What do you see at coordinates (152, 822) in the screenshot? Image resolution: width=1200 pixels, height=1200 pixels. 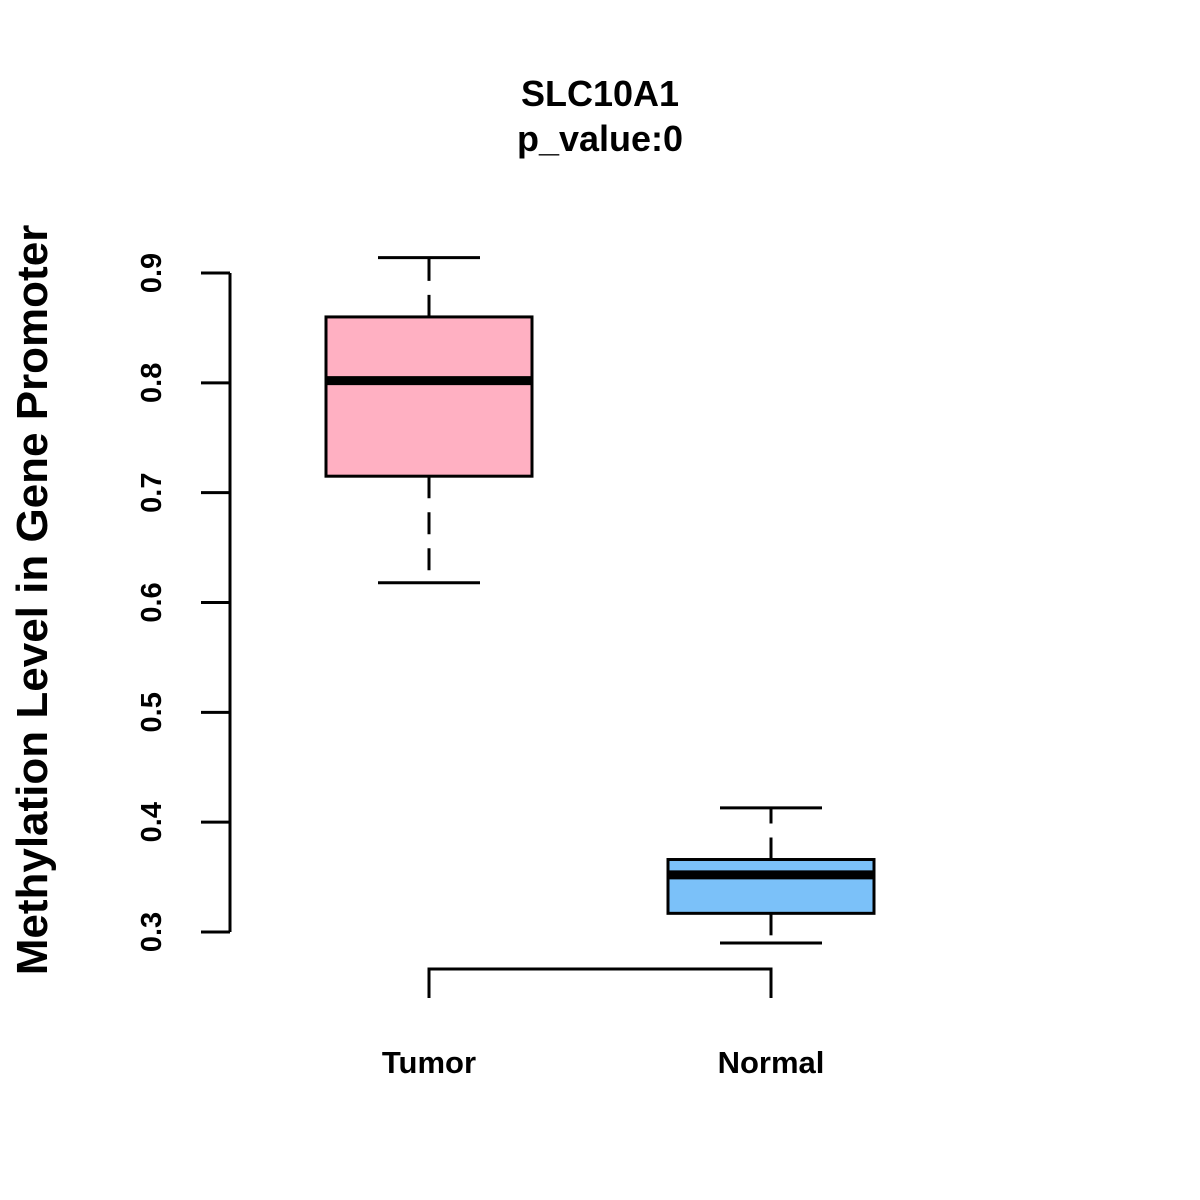 I see `y-tick-label: 0.4` at bounding box center [152, 822].